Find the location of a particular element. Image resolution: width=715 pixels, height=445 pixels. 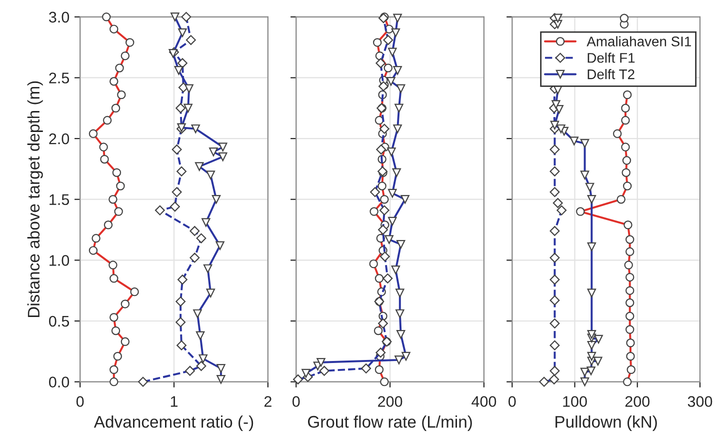

x-tick-label: 100 is located at coordinates (575, 401).